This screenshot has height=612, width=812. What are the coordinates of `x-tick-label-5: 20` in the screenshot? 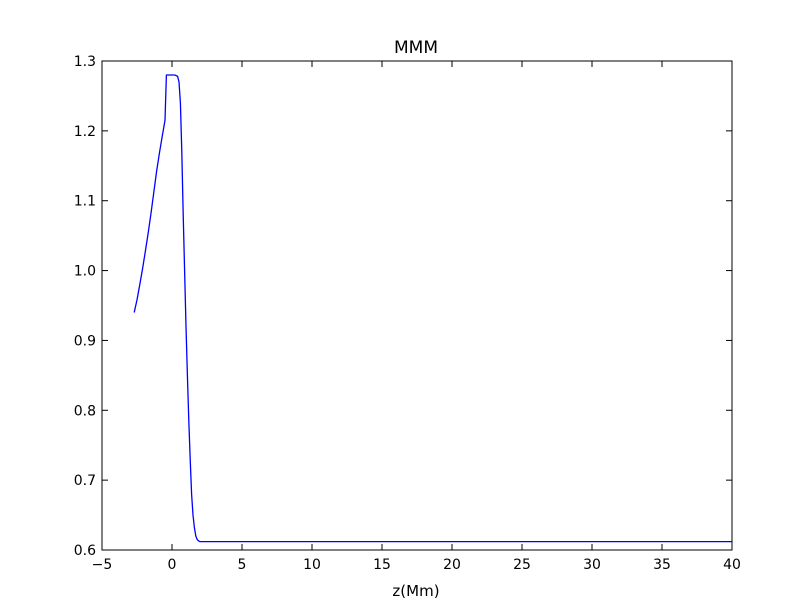 It's located at (452, 565).